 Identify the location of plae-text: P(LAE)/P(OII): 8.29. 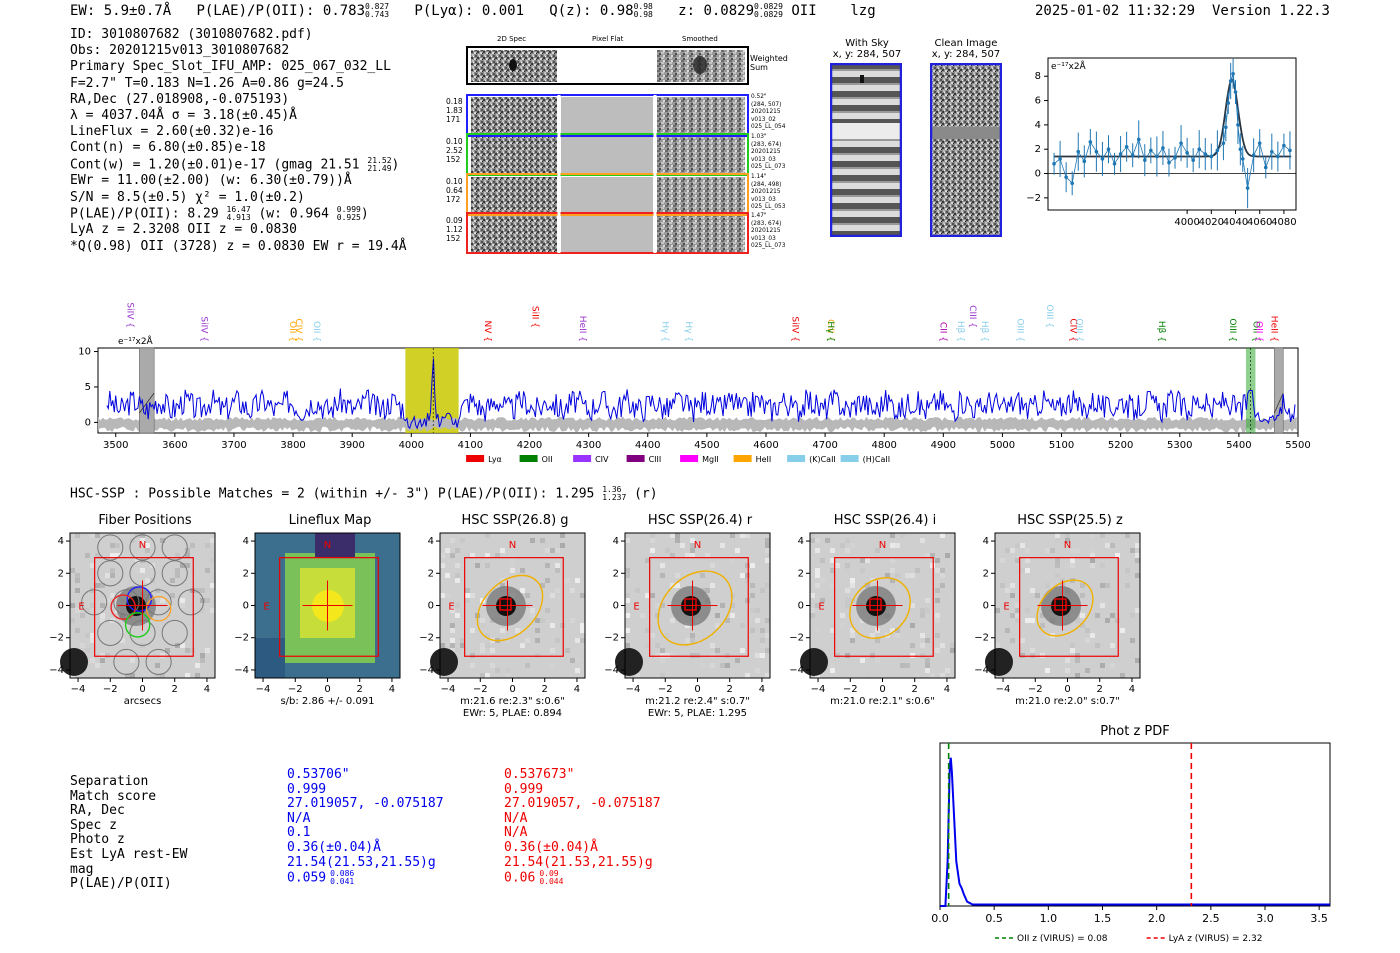
(144, 214).